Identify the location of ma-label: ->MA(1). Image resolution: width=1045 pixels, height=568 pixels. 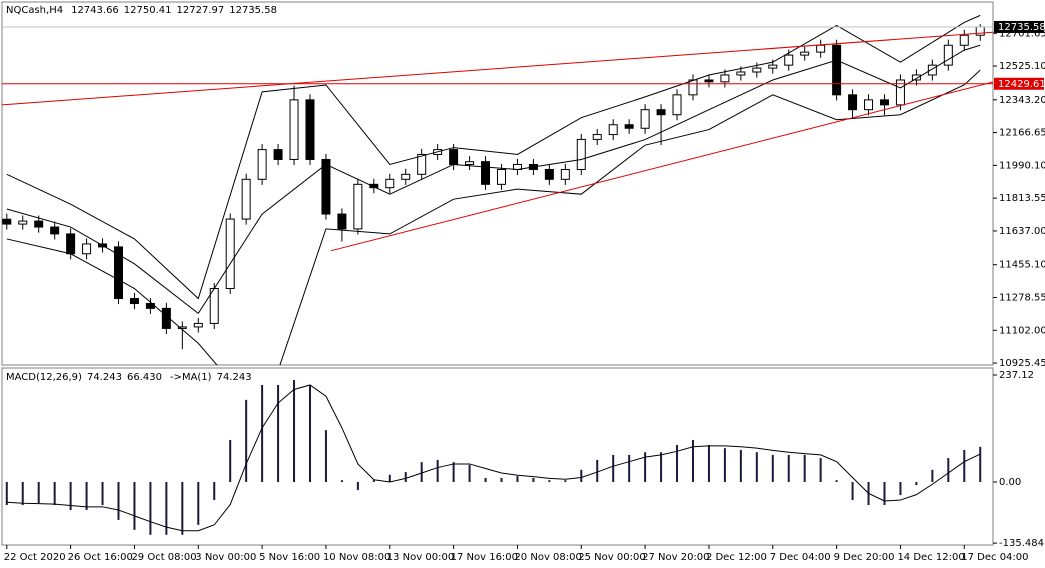
(191, 377).